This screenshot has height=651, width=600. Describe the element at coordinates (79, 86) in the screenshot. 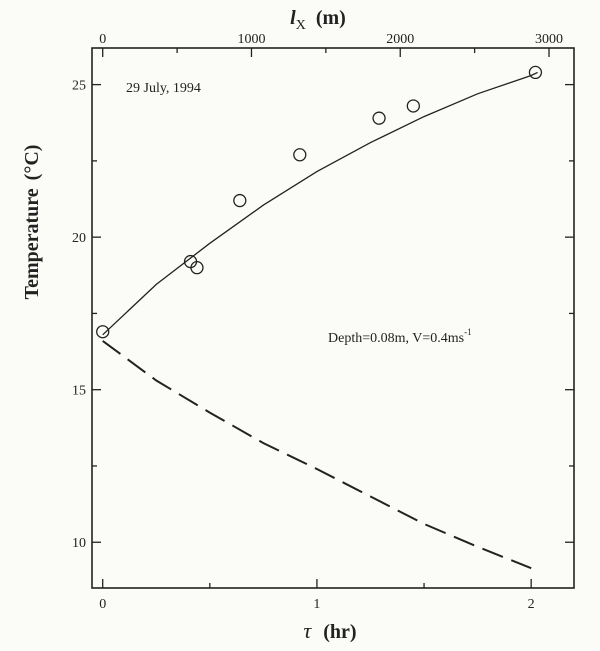

I see `y-tick-label: 25` at that location.